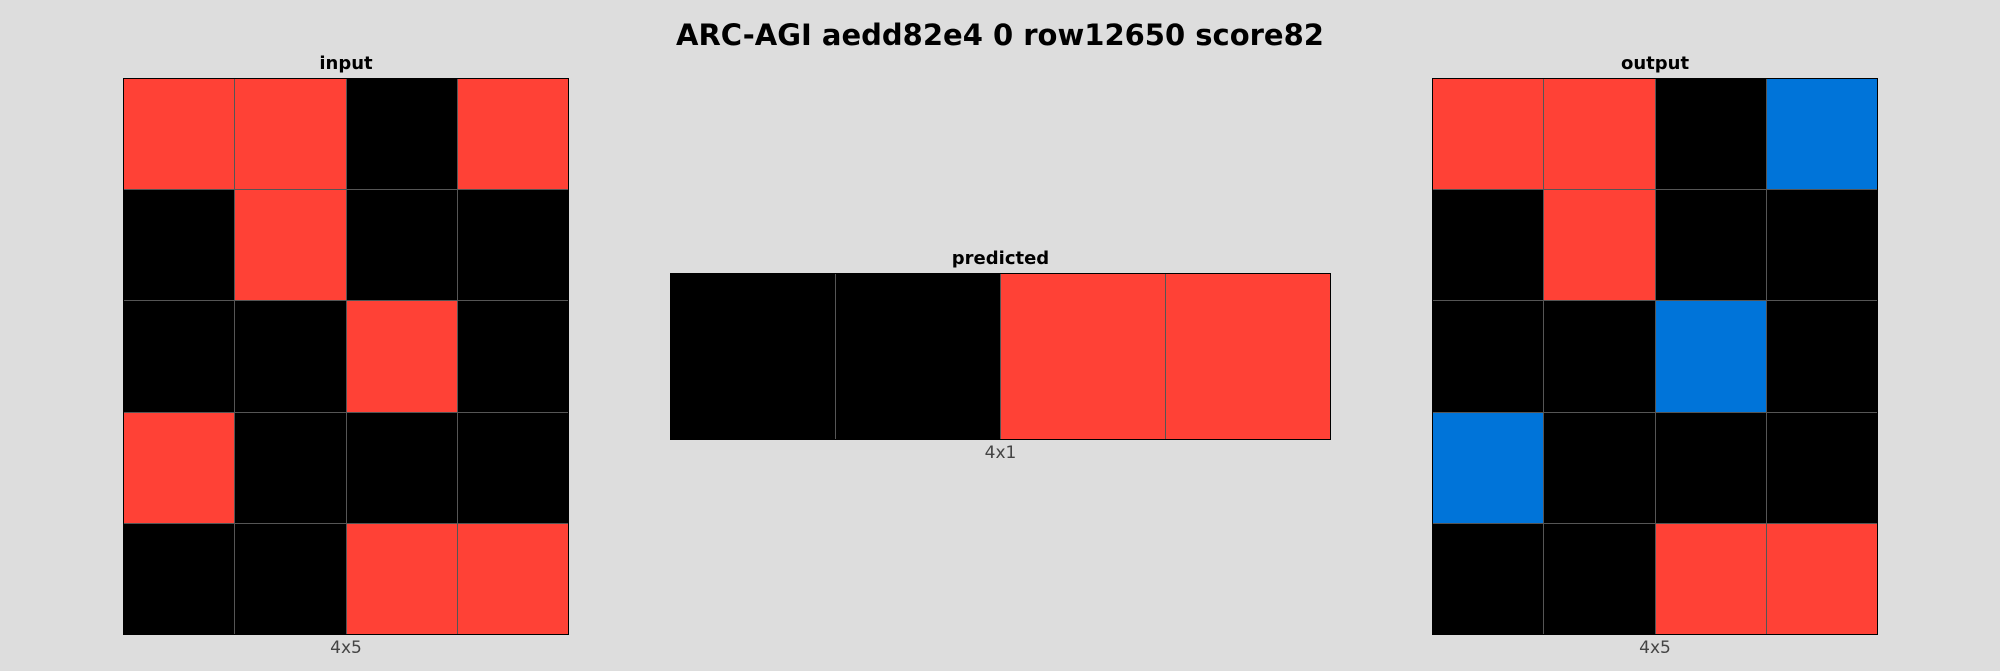 The height and width of the screenshot is (671, 2000). I want to click on input-cell-r2-c0, so click(179, 356).